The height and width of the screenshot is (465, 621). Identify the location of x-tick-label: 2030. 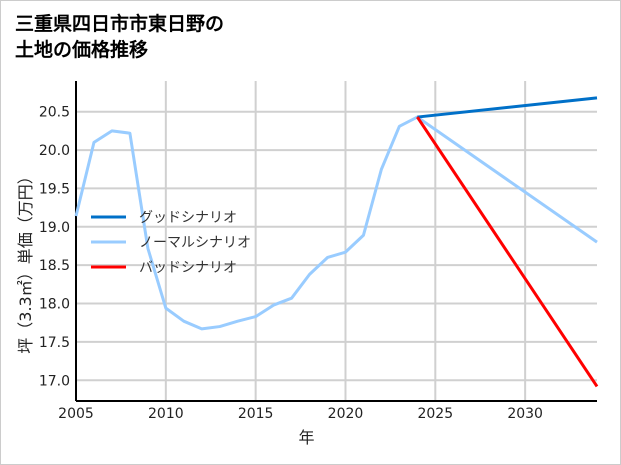
(525, 414).